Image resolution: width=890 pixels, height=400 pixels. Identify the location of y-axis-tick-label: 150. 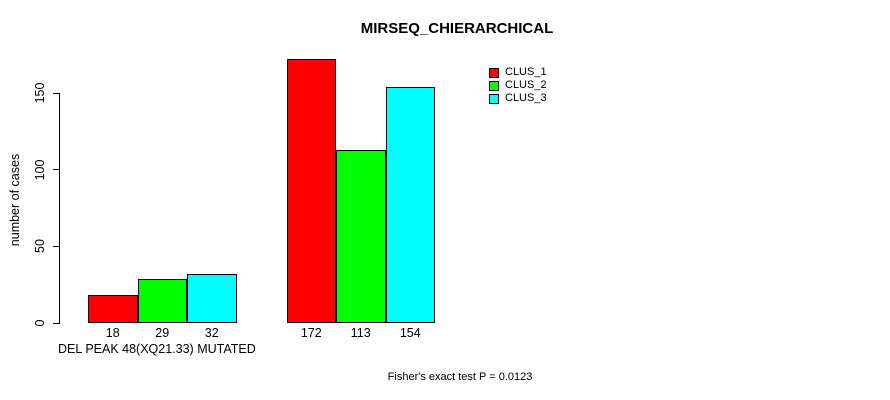
(40, 93).